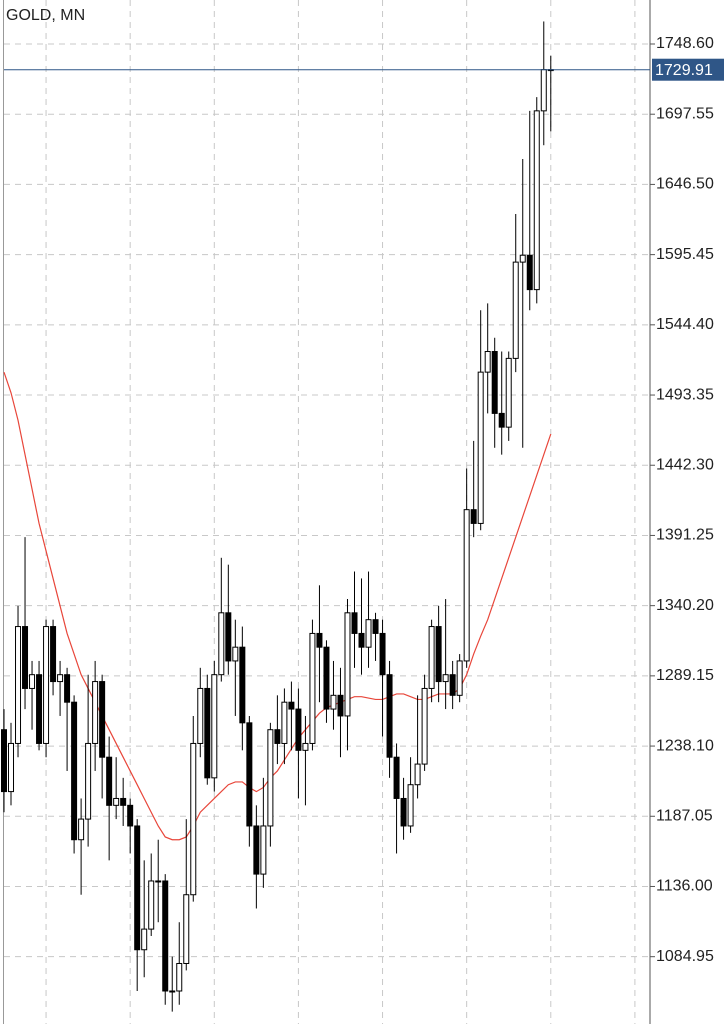 Image resolution: width=726 pixels, height=1024 pixels. What do you see at coordinates (685, 605) in the screenshot?
I see `y-tick-label: 1340.20` at bounding box center [685, 605].